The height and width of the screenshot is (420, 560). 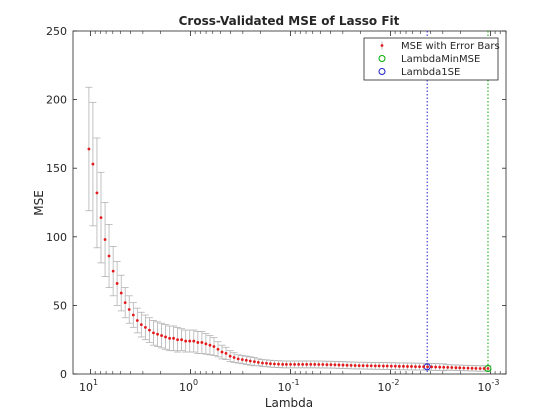 I want to click on x-tick-label: 10⁻¹, so click(x=289, y=386).